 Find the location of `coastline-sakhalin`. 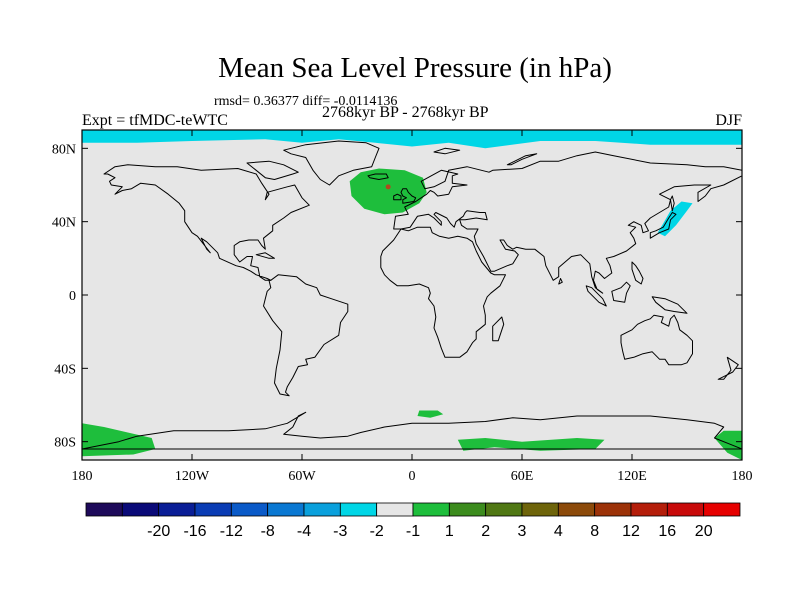

coastline-sakhalin is located at coordinates (672, 203).